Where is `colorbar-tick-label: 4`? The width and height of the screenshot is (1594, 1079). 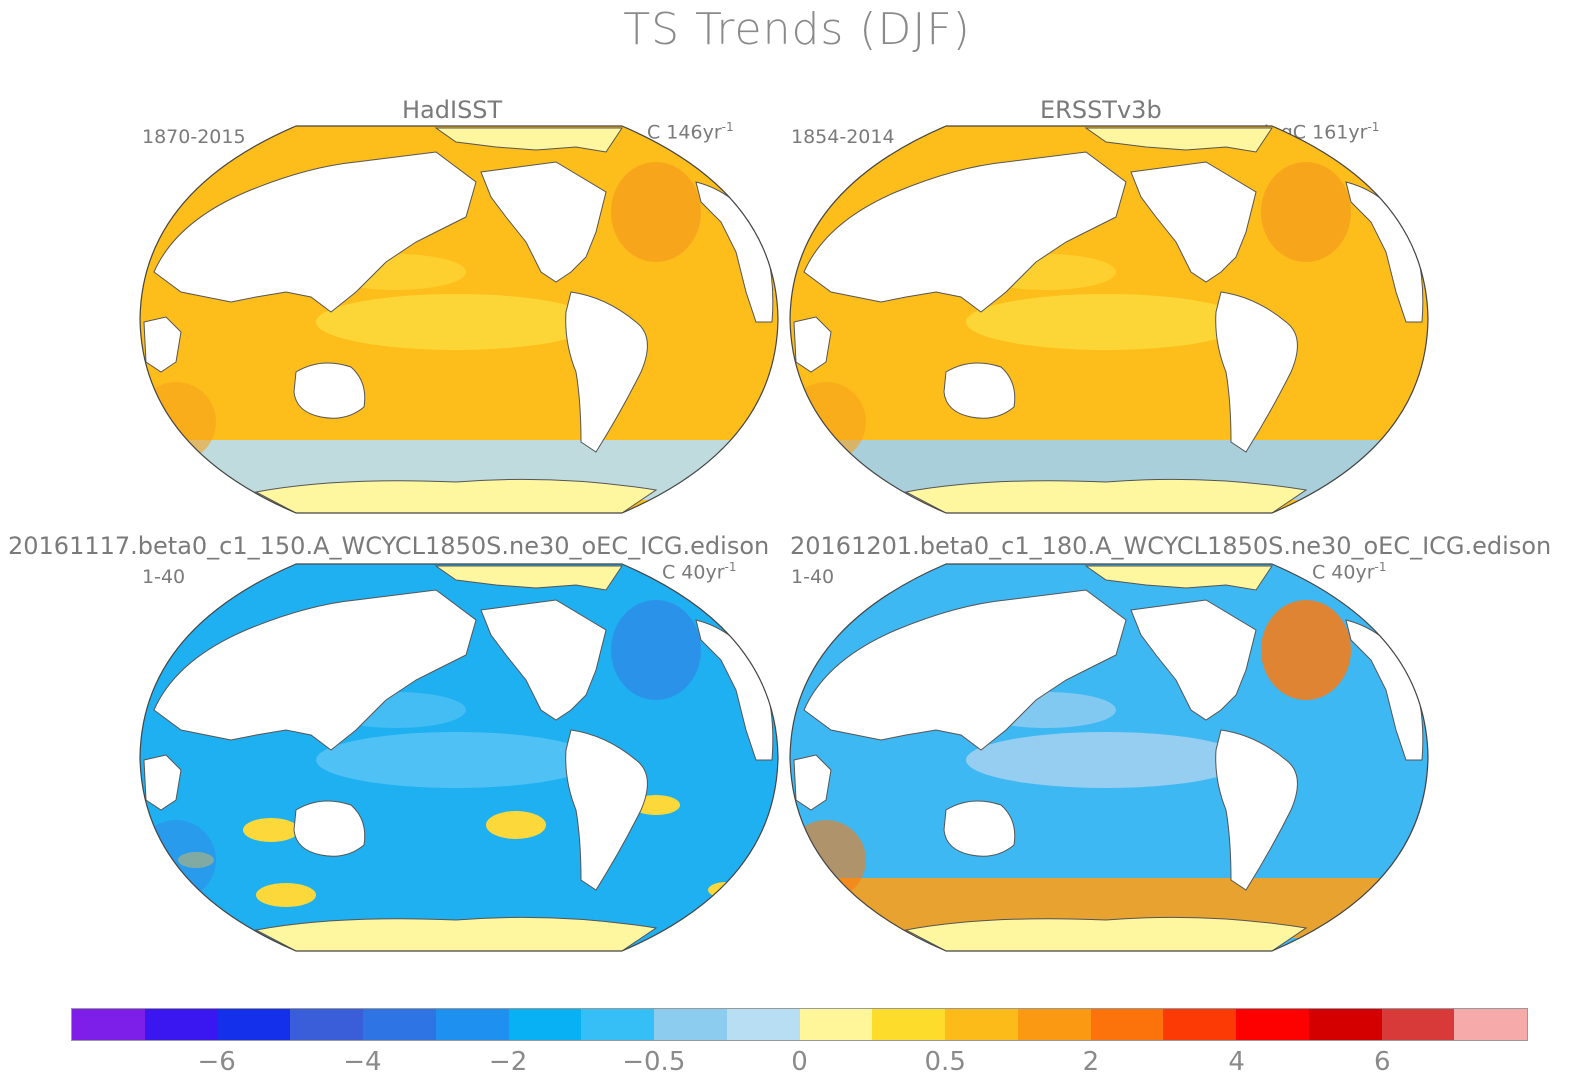 colorbar-tick-label: 4 is located at coordinates (1236, 1062).